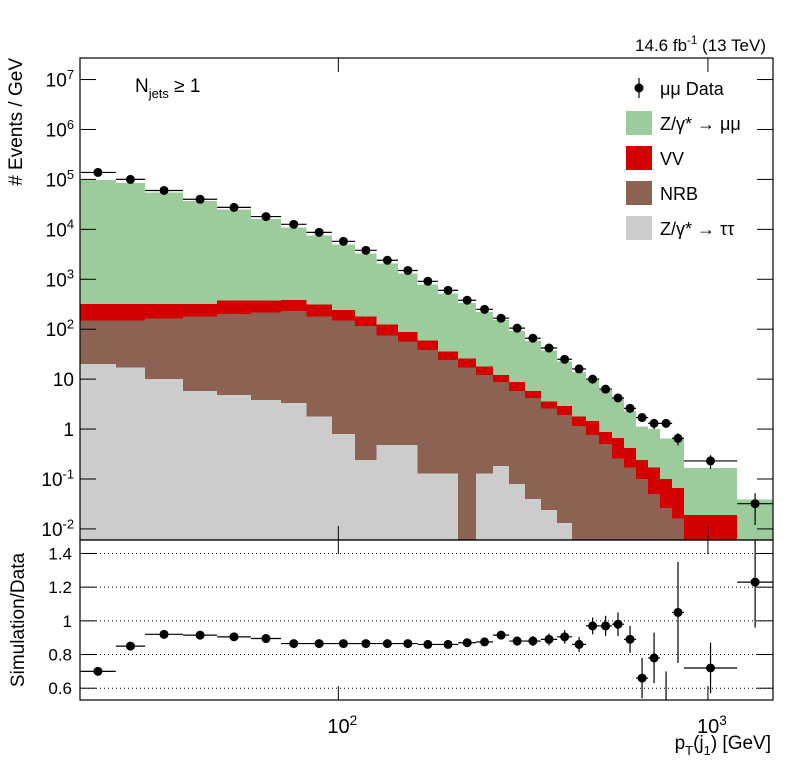 This screenshot has height=772, width=796. What do you see at coordinates (60, 279) in the screenshot?
I see `y-tick-label: 10³` at bounding box center [60, 279].